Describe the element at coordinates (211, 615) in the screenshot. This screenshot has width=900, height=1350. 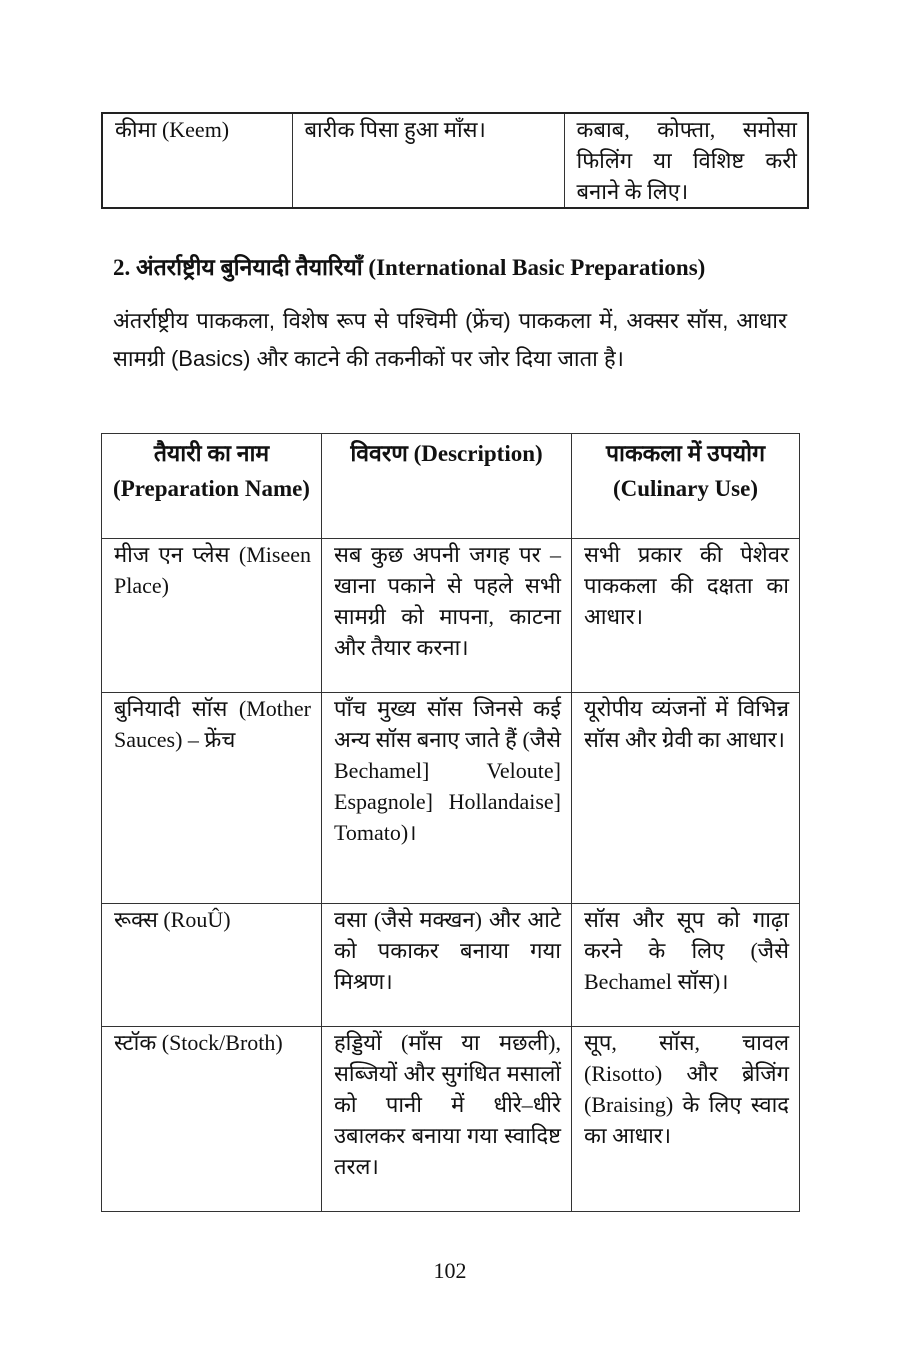
I see `table-cell: मीज एन प्लेस (Miseen Place)` at that location.